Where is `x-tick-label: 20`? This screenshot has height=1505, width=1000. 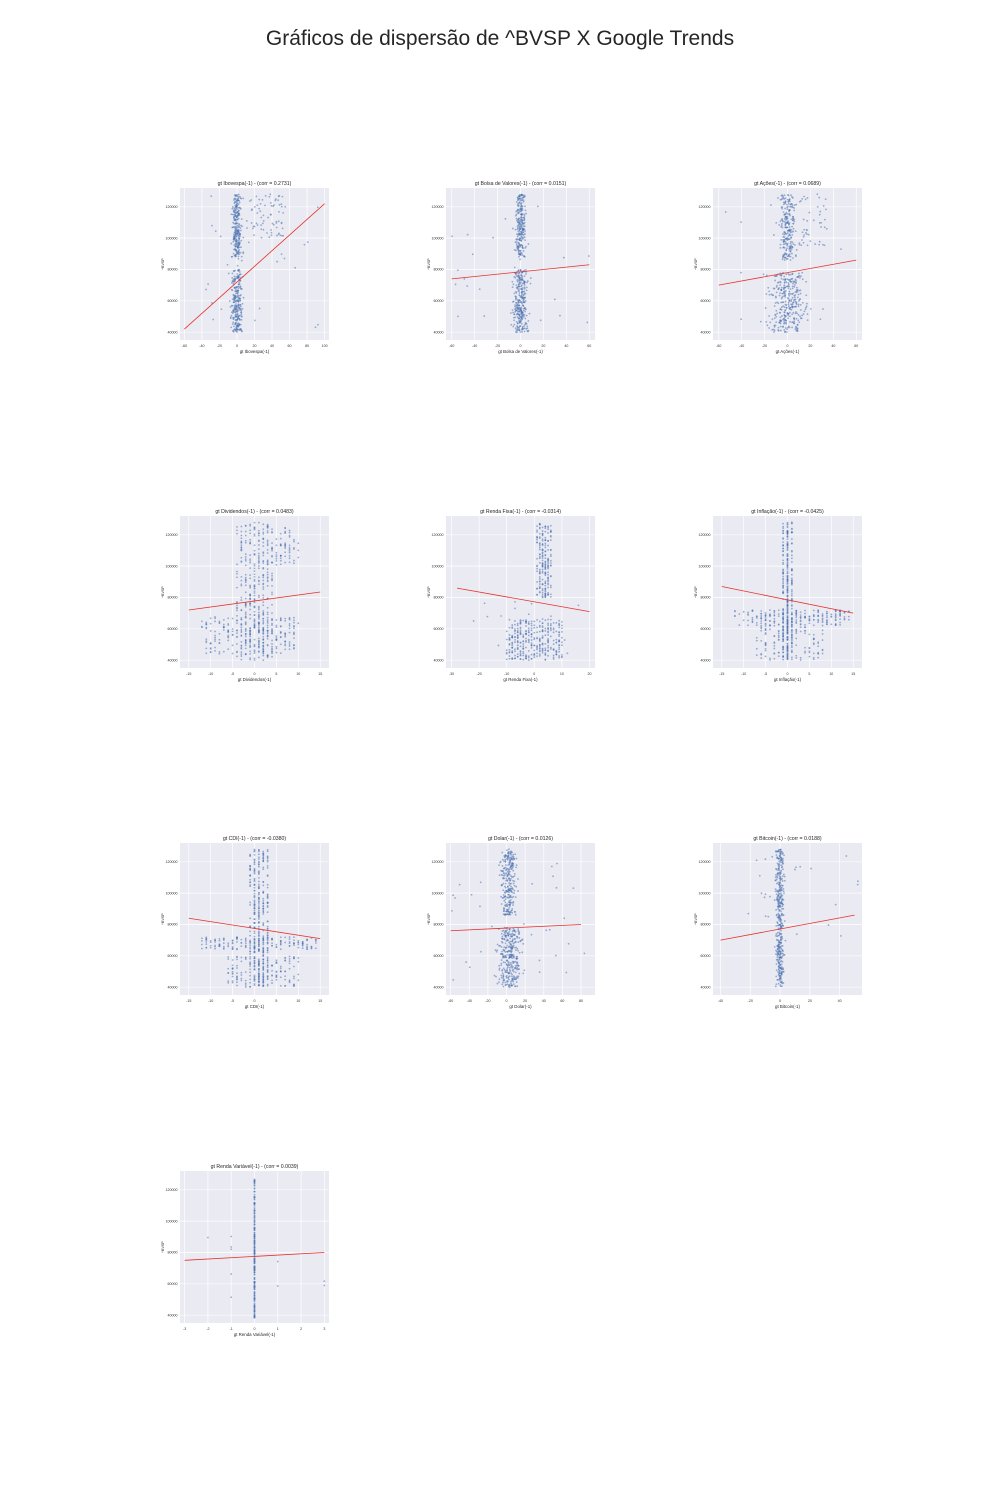 x-tick-label: 20 is located at coordinates (255, 346).